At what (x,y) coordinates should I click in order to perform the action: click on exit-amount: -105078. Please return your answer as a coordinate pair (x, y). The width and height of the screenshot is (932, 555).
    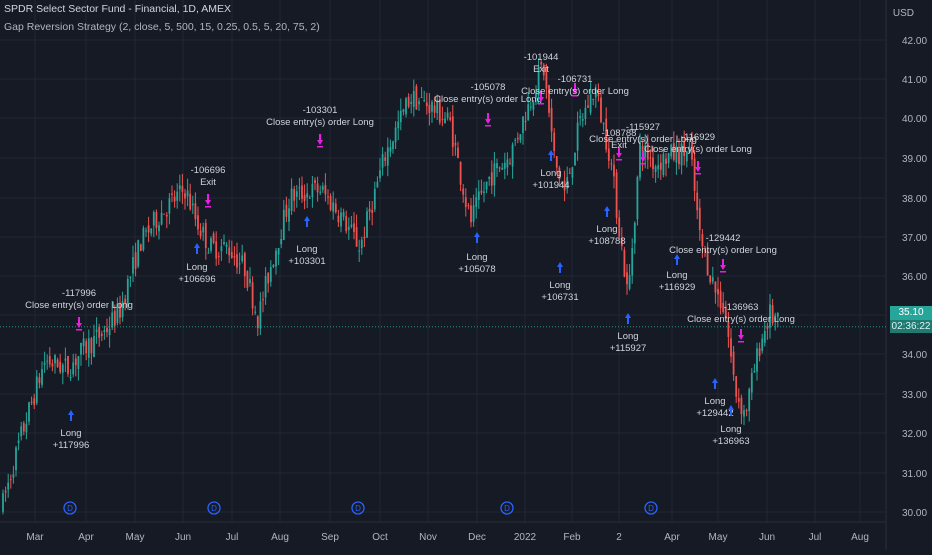
    Looking at the image, I should click on (488, 87).